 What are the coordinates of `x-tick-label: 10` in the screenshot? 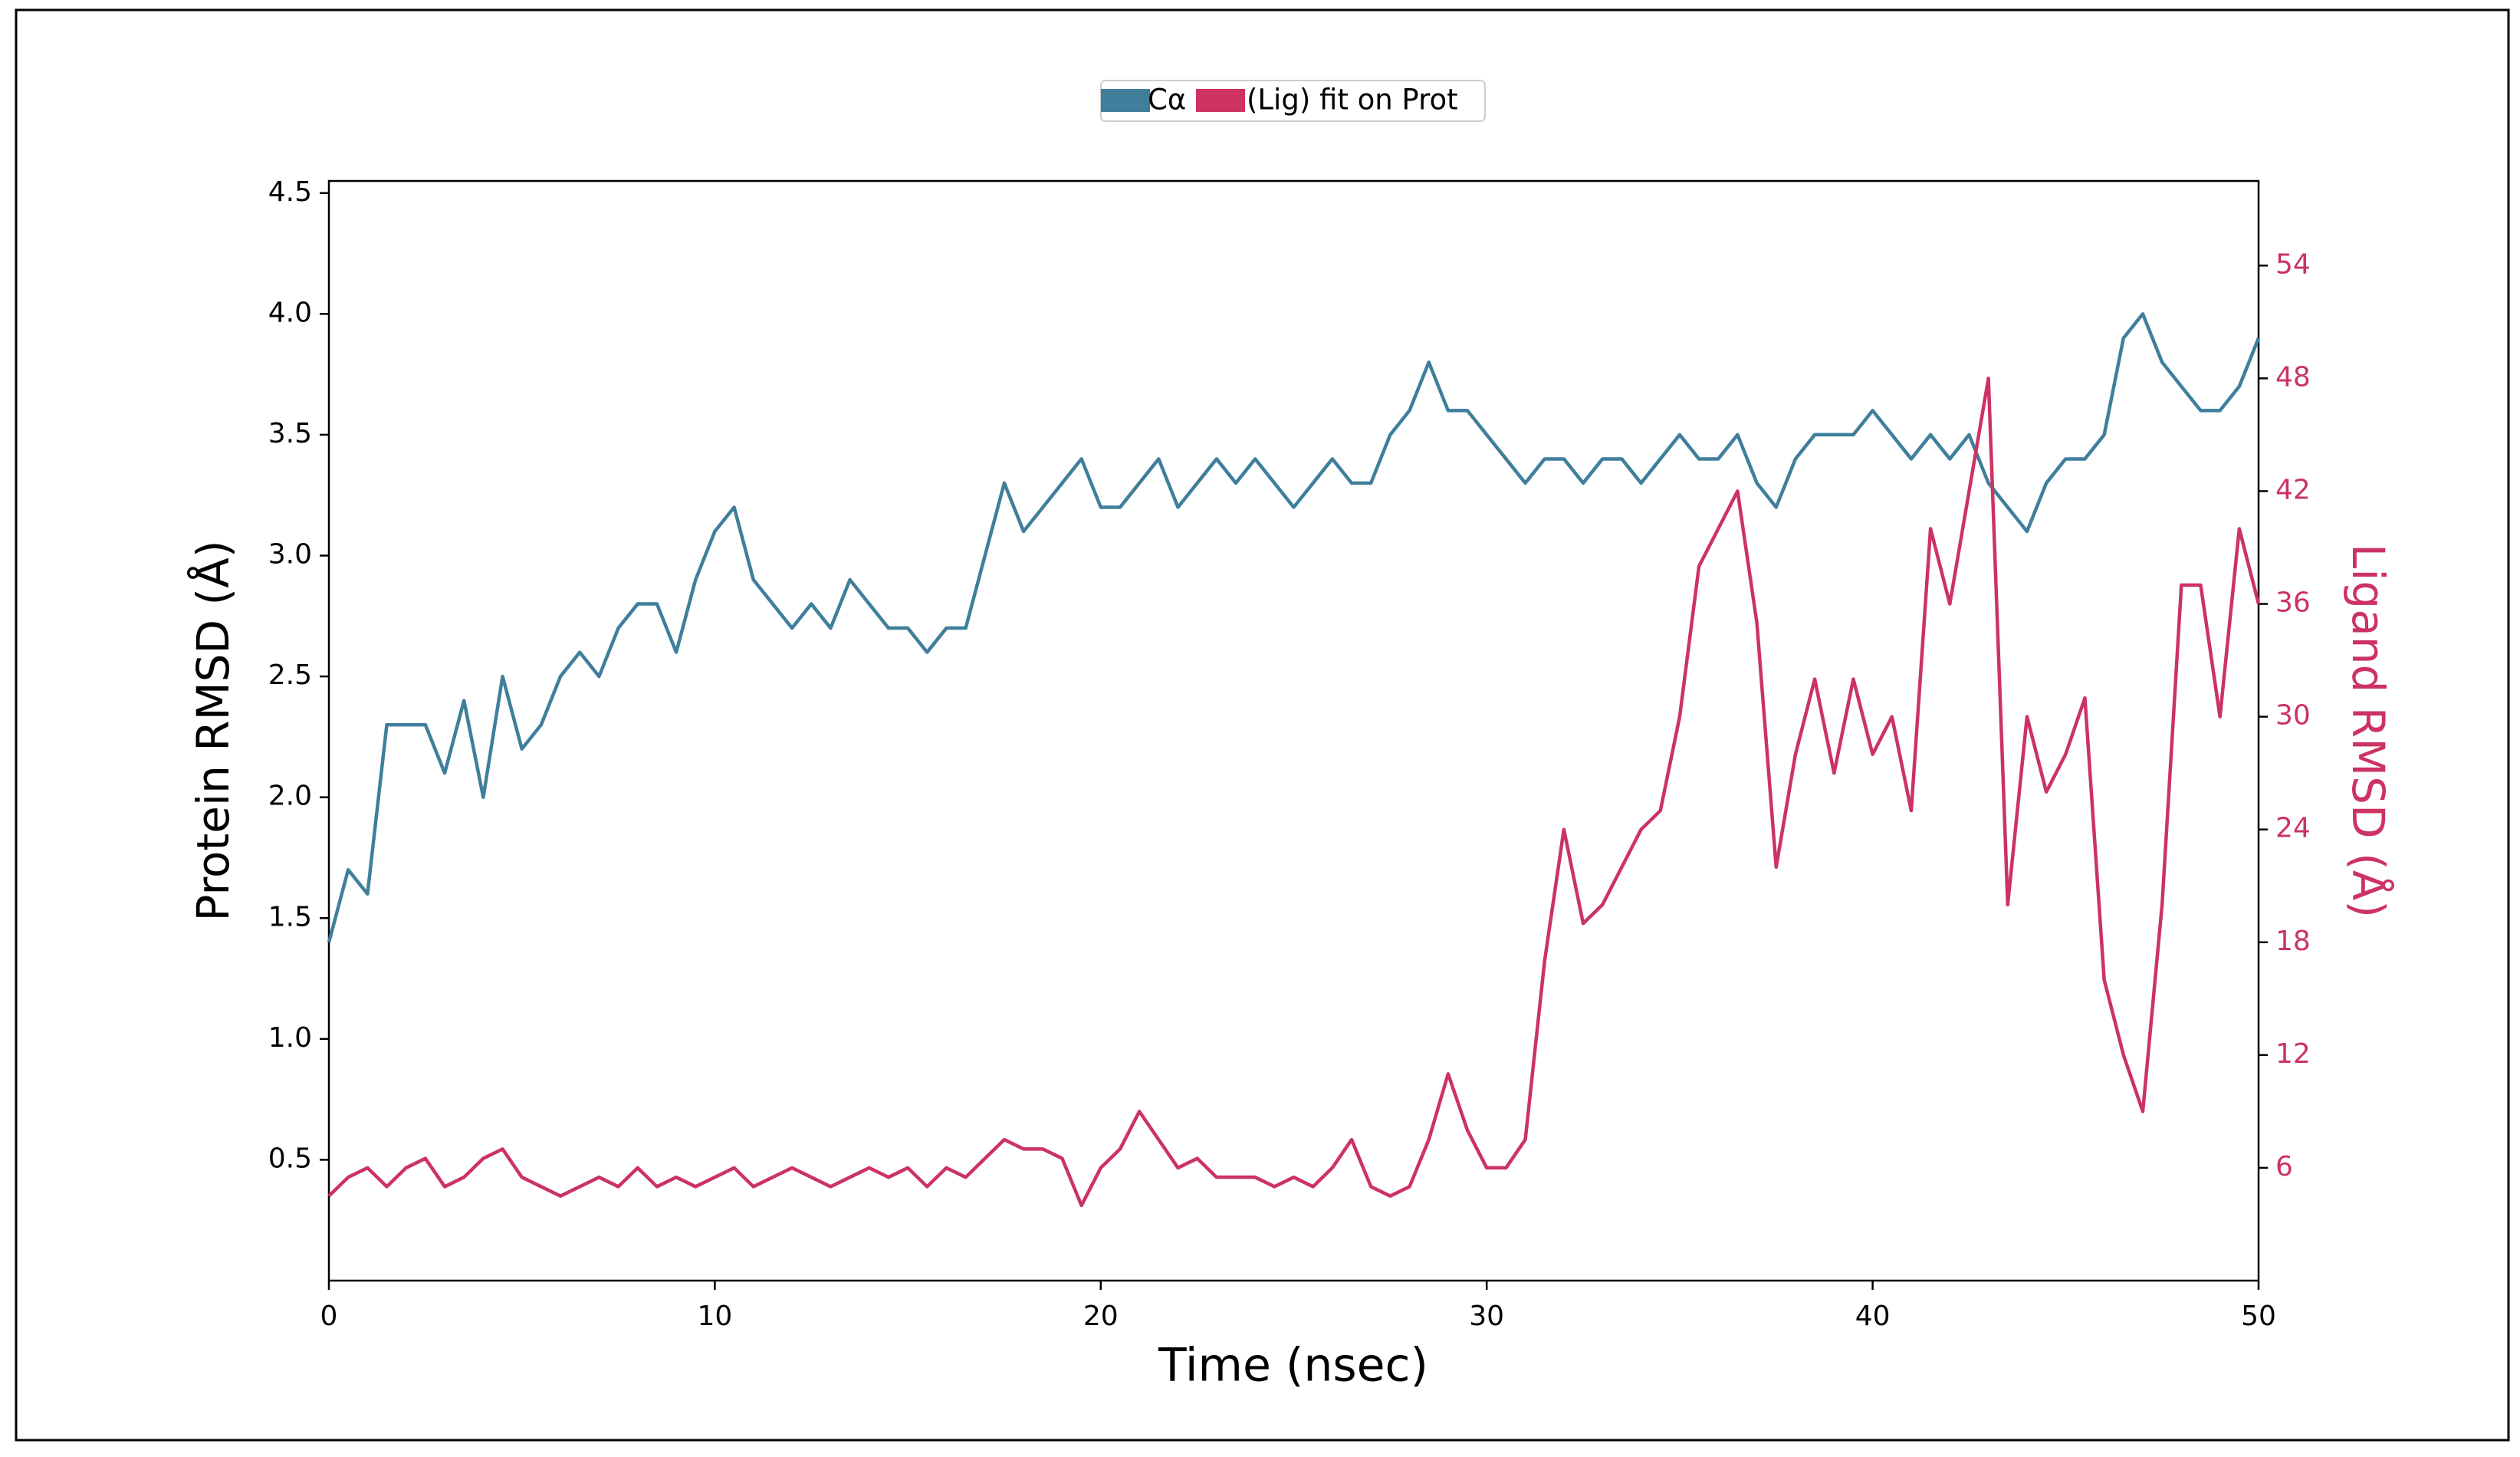 It's located at (714, 1316).